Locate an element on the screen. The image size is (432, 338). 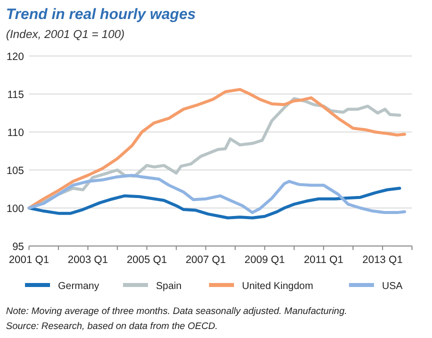
y-tick-label: 105 is located at coordinates (15, 171).